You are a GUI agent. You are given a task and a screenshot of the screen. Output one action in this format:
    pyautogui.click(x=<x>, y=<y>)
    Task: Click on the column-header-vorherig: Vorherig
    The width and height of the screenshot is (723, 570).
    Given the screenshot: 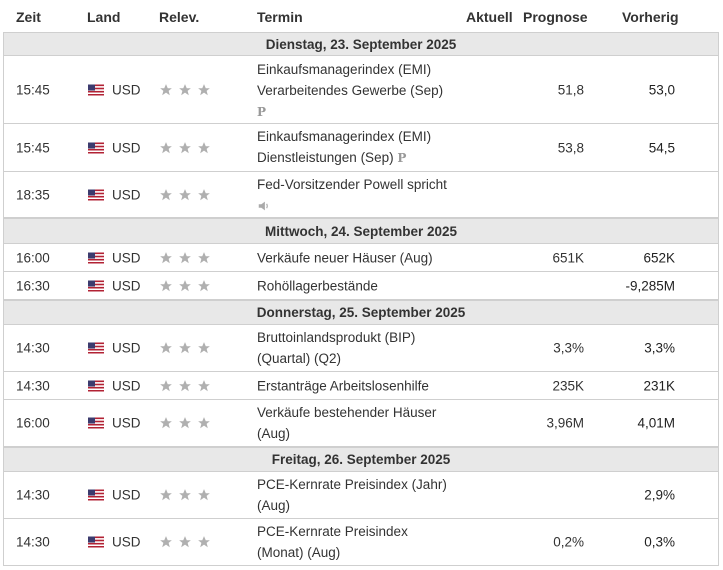 What is the action you would take?
    pyautogui.click(x=650, y=17)
    